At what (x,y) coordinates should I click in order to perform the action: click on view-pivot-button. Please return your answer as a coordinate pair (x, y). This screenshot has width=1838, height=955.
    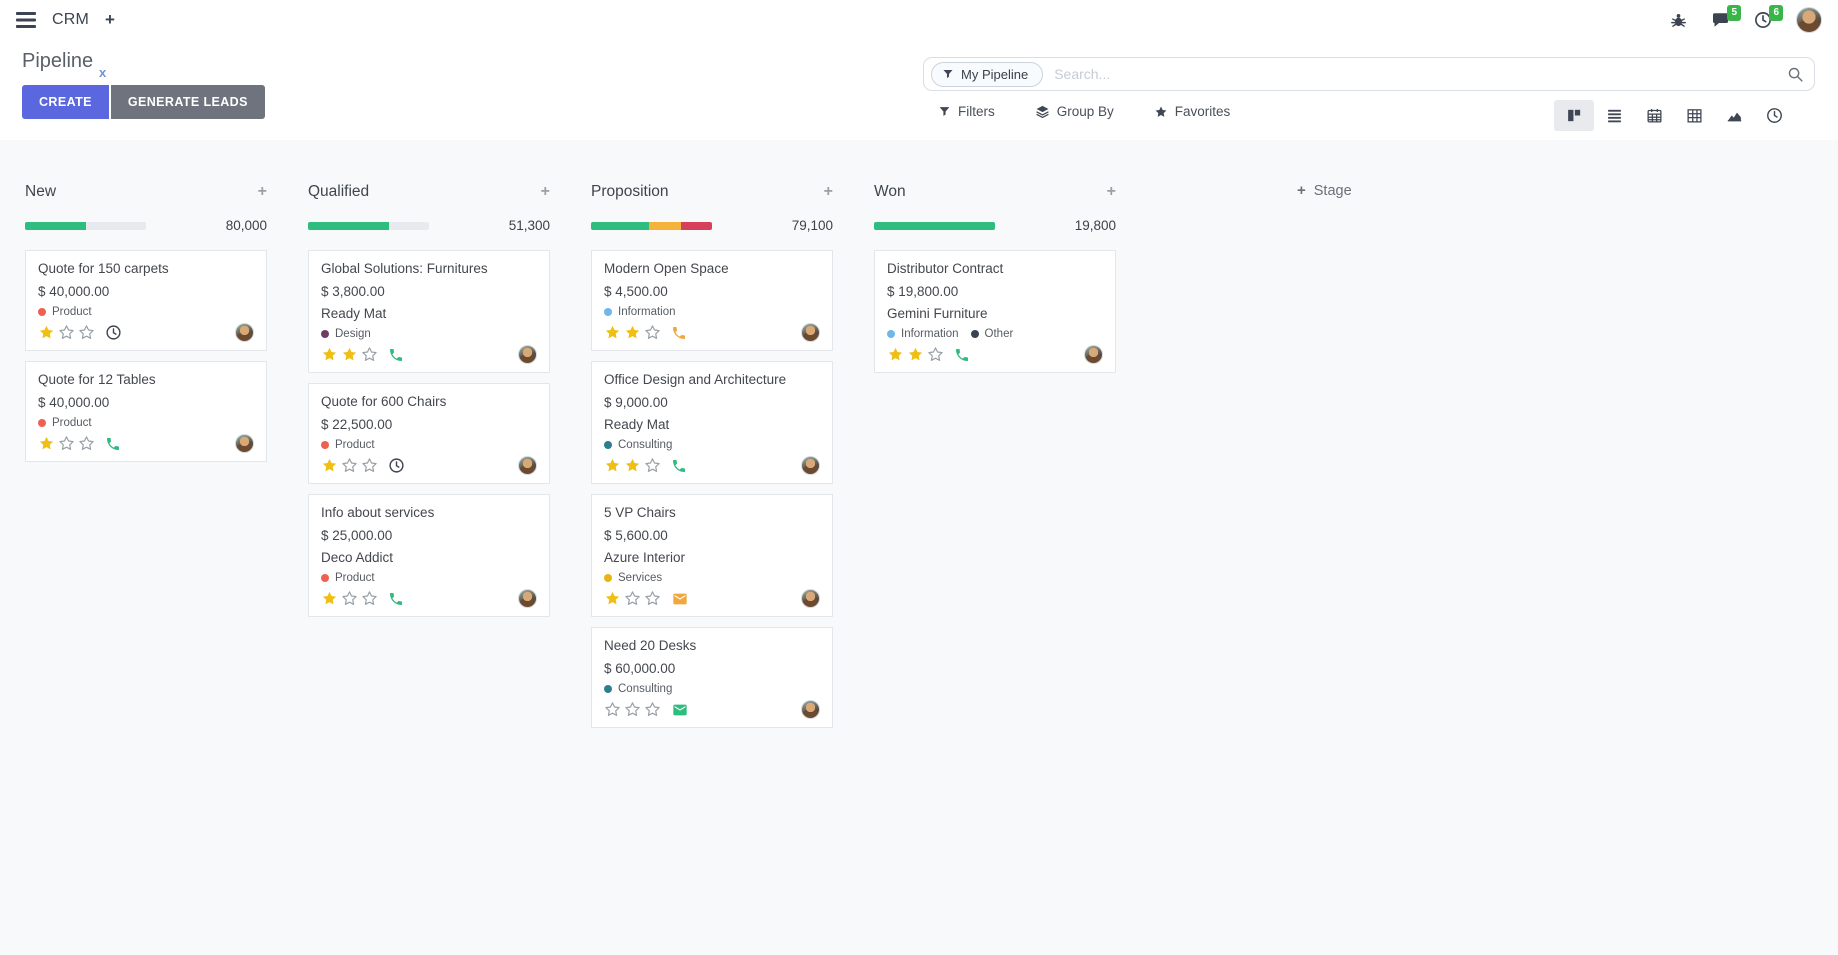
    Looking at the image, I should click on (1694, 115).